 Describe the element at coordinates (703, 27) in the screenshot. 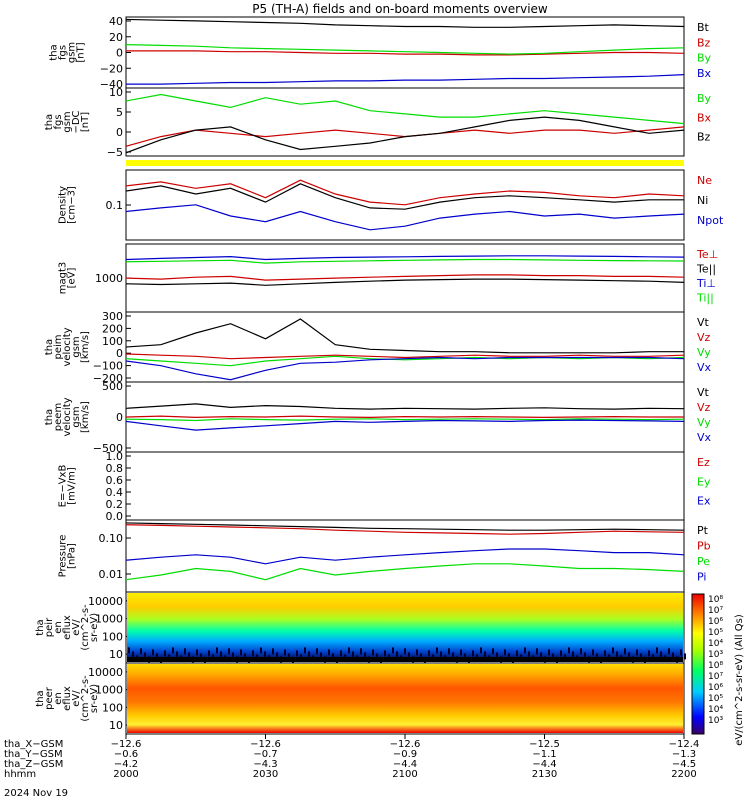

I see `legend-fgs-gsm-Bt: Bt` at that location.